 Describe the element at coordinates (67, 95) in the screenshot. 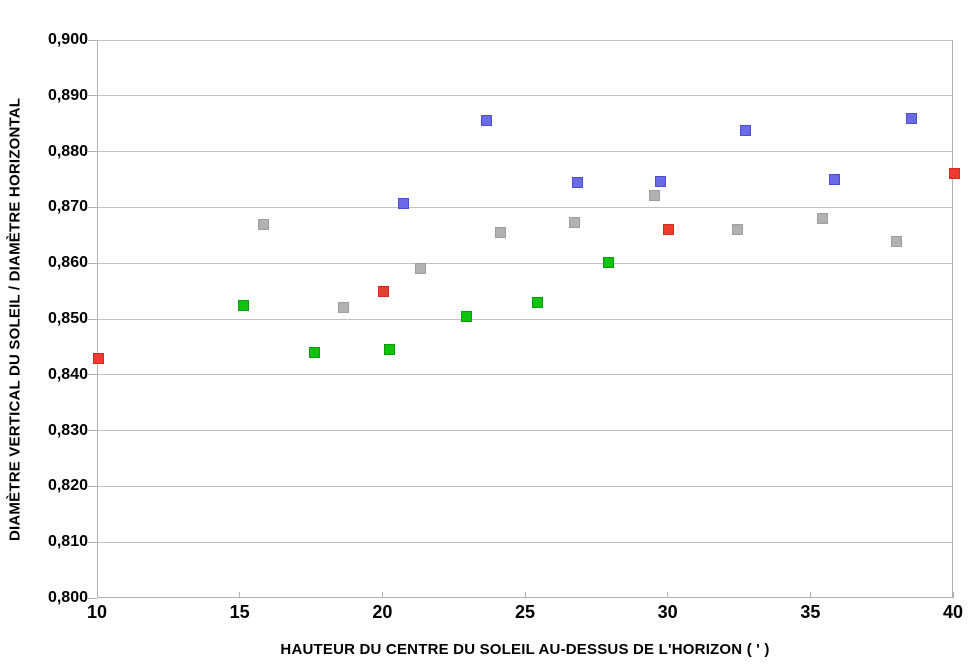

I see `y-tick-label: 0,890` at that location.